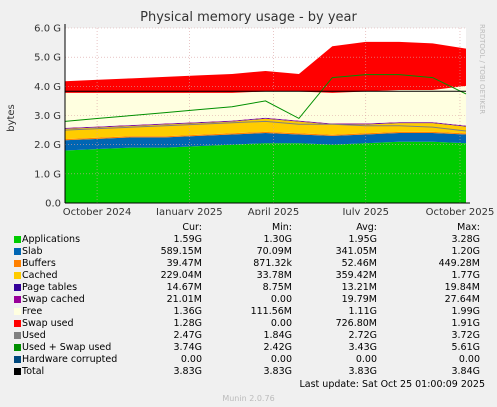 The image size is (497, 407). Describe the element at coordinates (277, 335) in the screenshot. I see `legend-value-min: 1.84G` at that location.